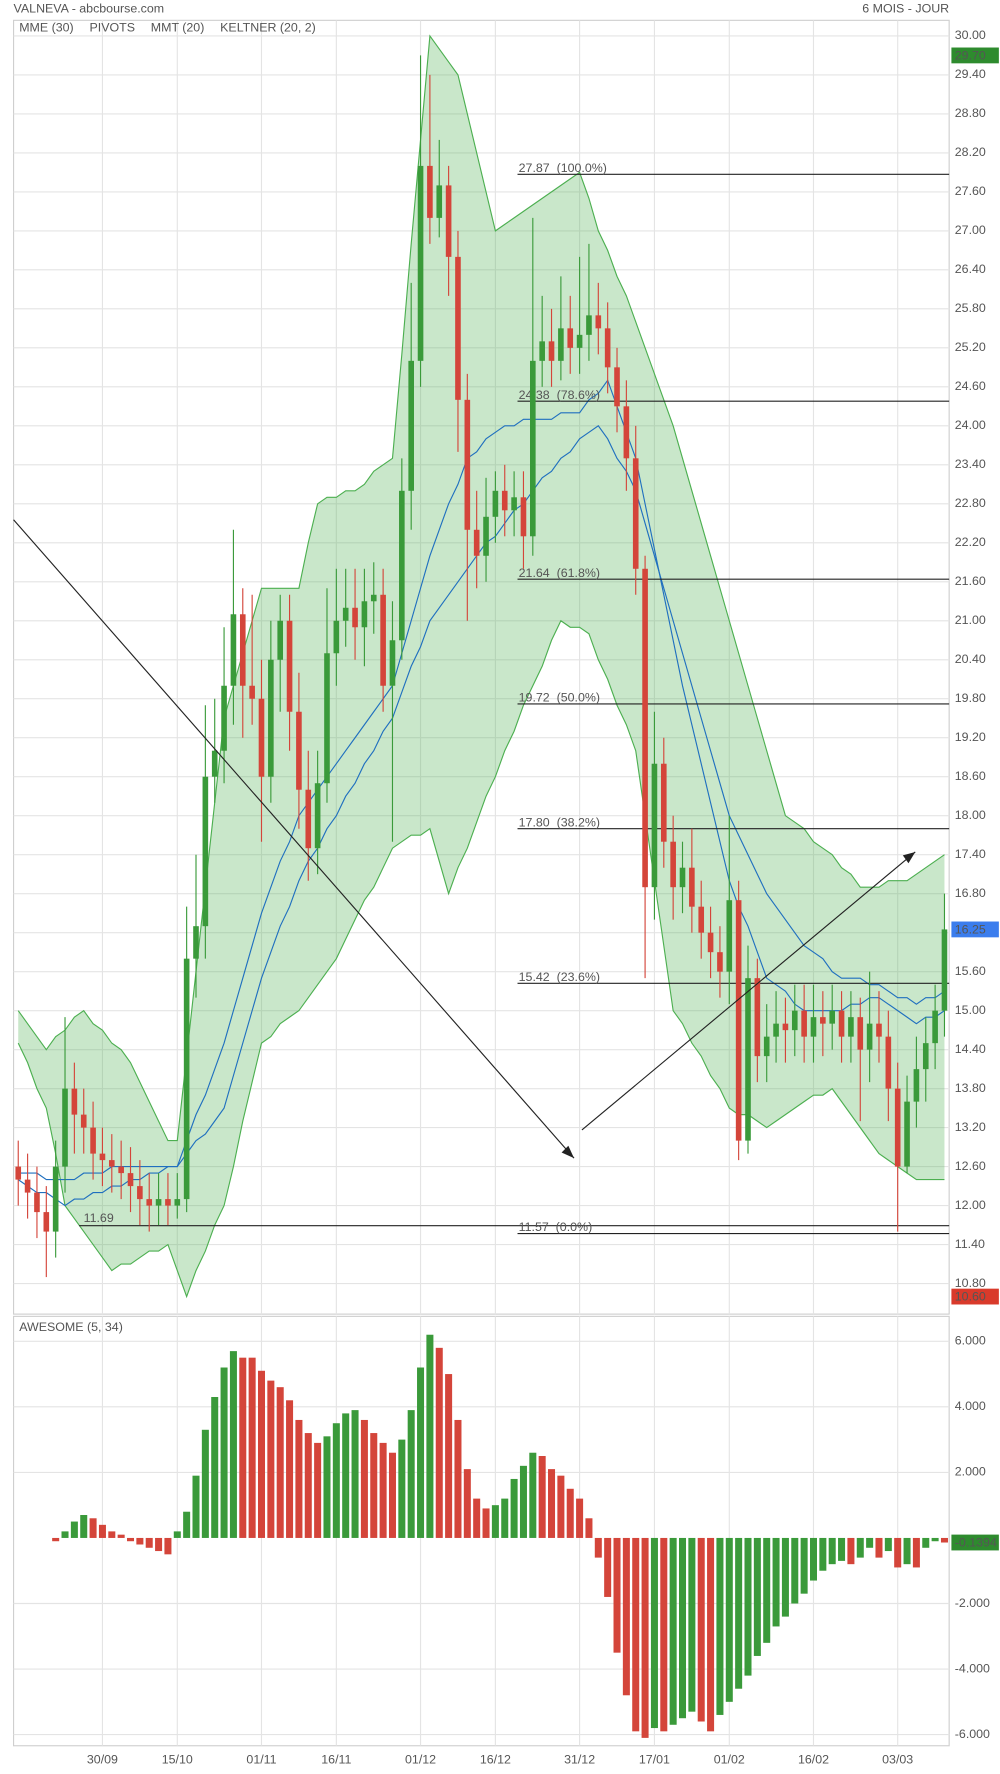 The height and width of the screenshot is (1774, 1000). Describe the element at coordinates (970, 698) in the screenshot. I see `y-tick-label: 19.80` at that location.